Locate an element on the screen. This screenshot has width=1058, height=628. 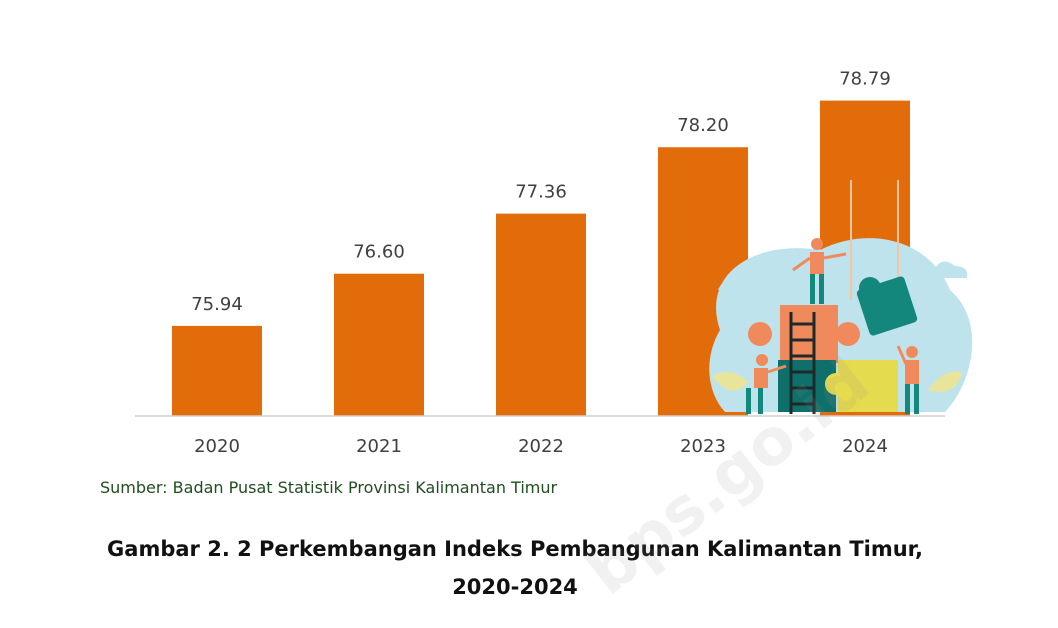
person-top is located at coordinates (819, 271).